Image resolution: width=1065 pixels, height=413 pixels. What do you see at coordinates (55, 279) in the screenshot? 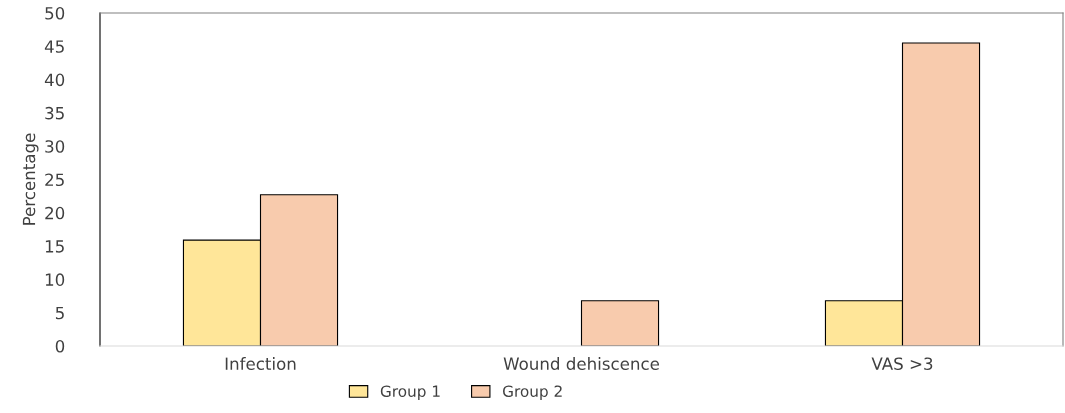
I see `y-tick-label: 10` at bounding box center [55, 279].